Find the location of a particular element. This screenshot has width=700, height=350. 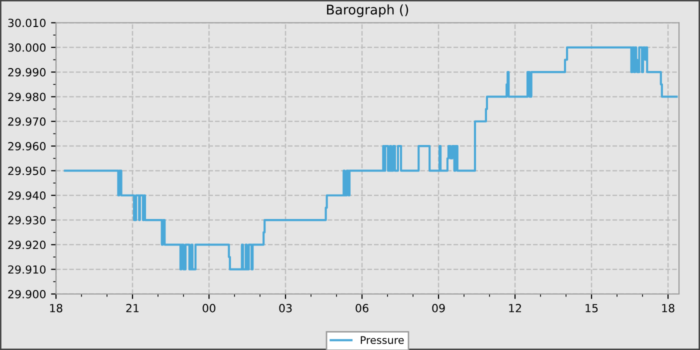

y-tick-label: 30.000 is located at coordinates (27, 47).